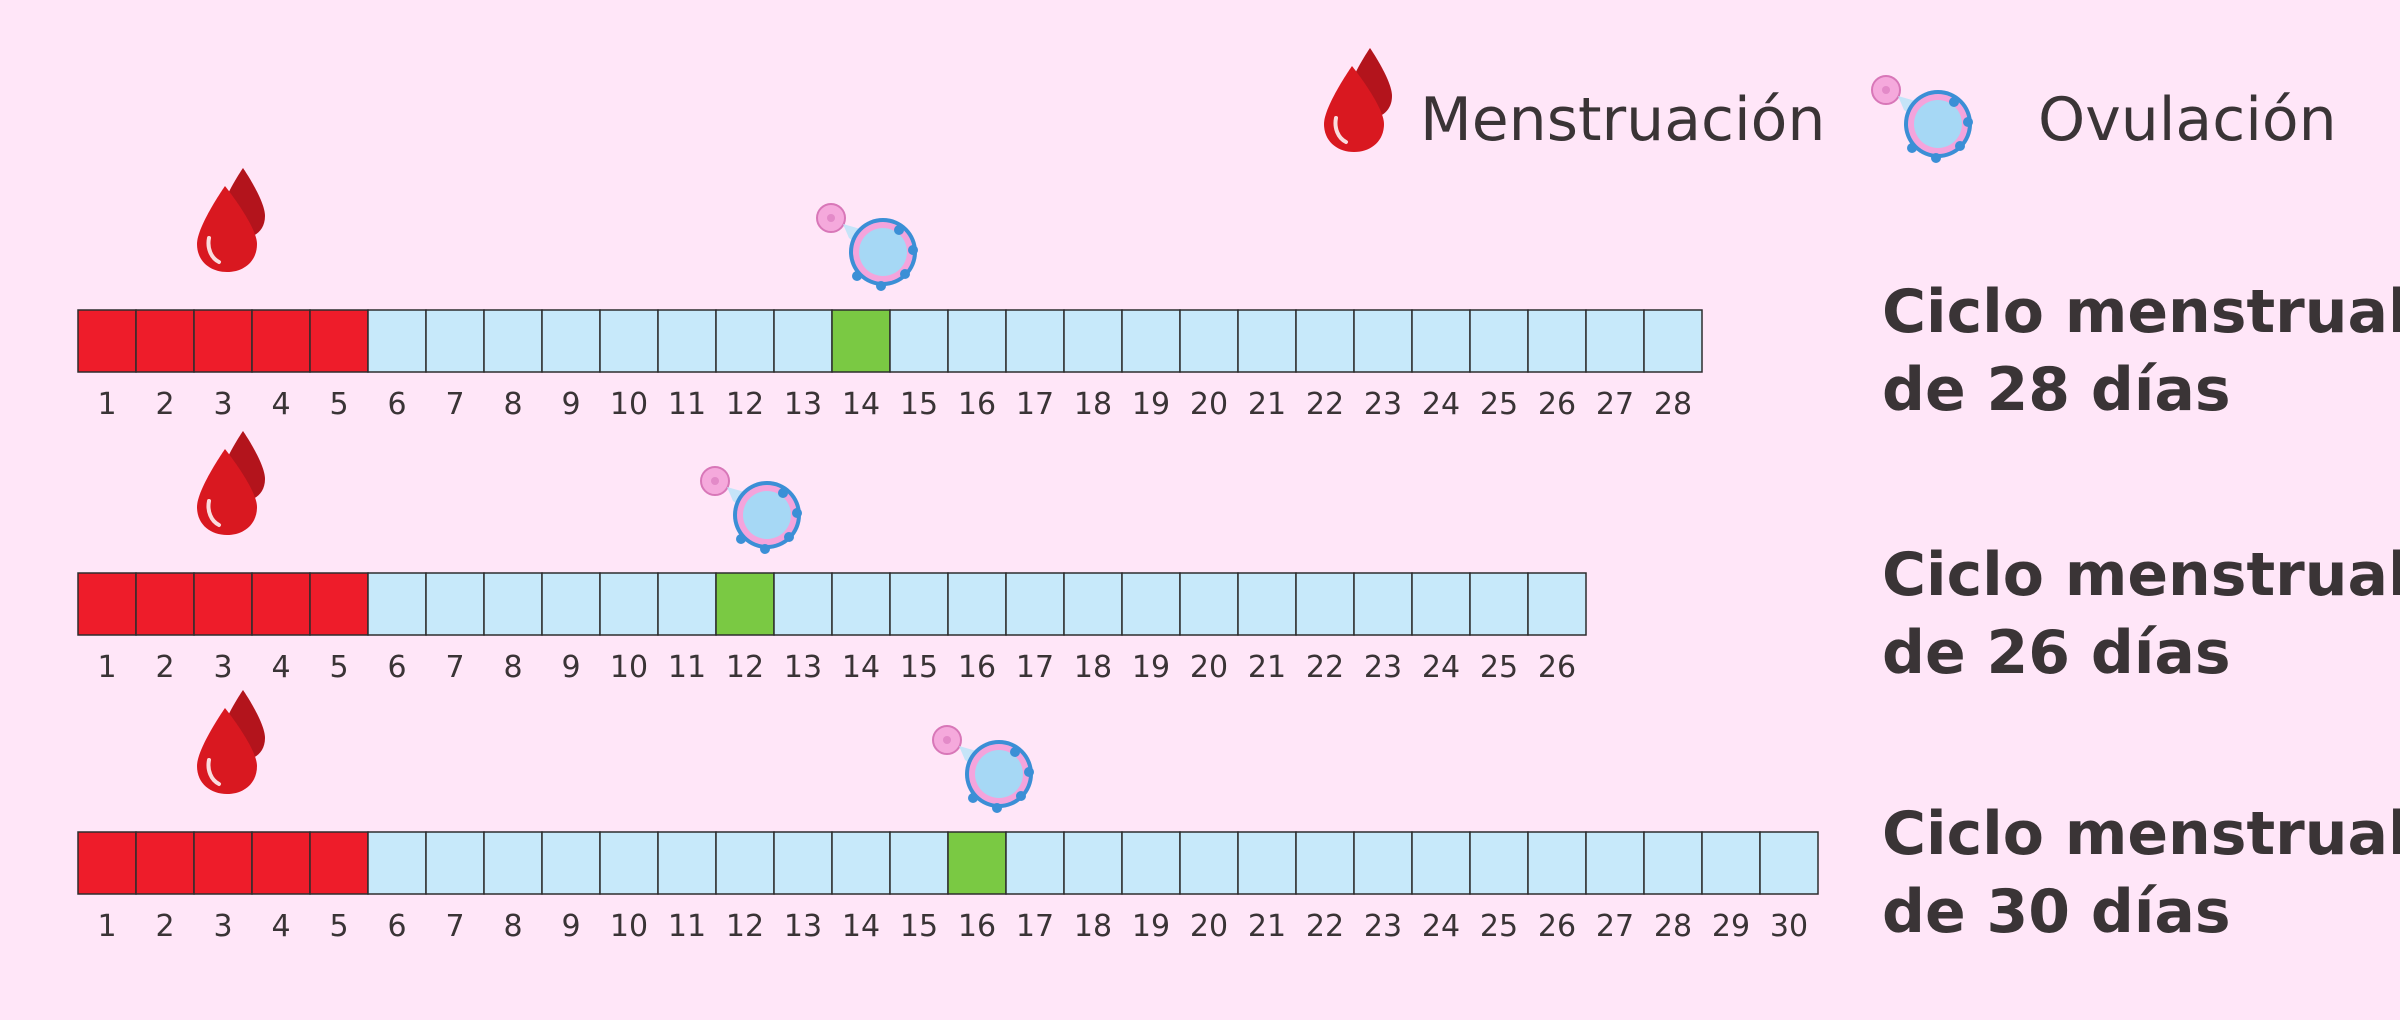 The width and height of the screenshot is (2400, 1020). What do you see at coordinates (745, 404) in the screenshot?
I see `day-number: 12` at bounding box center [745, 404].